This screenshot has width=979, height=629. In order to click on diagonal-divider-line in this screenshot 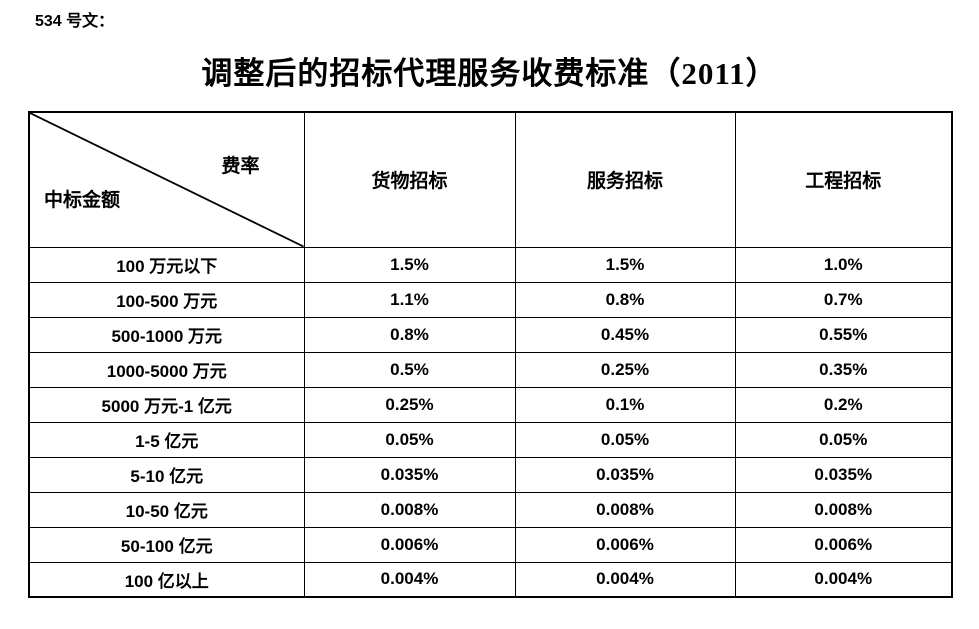, I will do `click(166, 179)`.